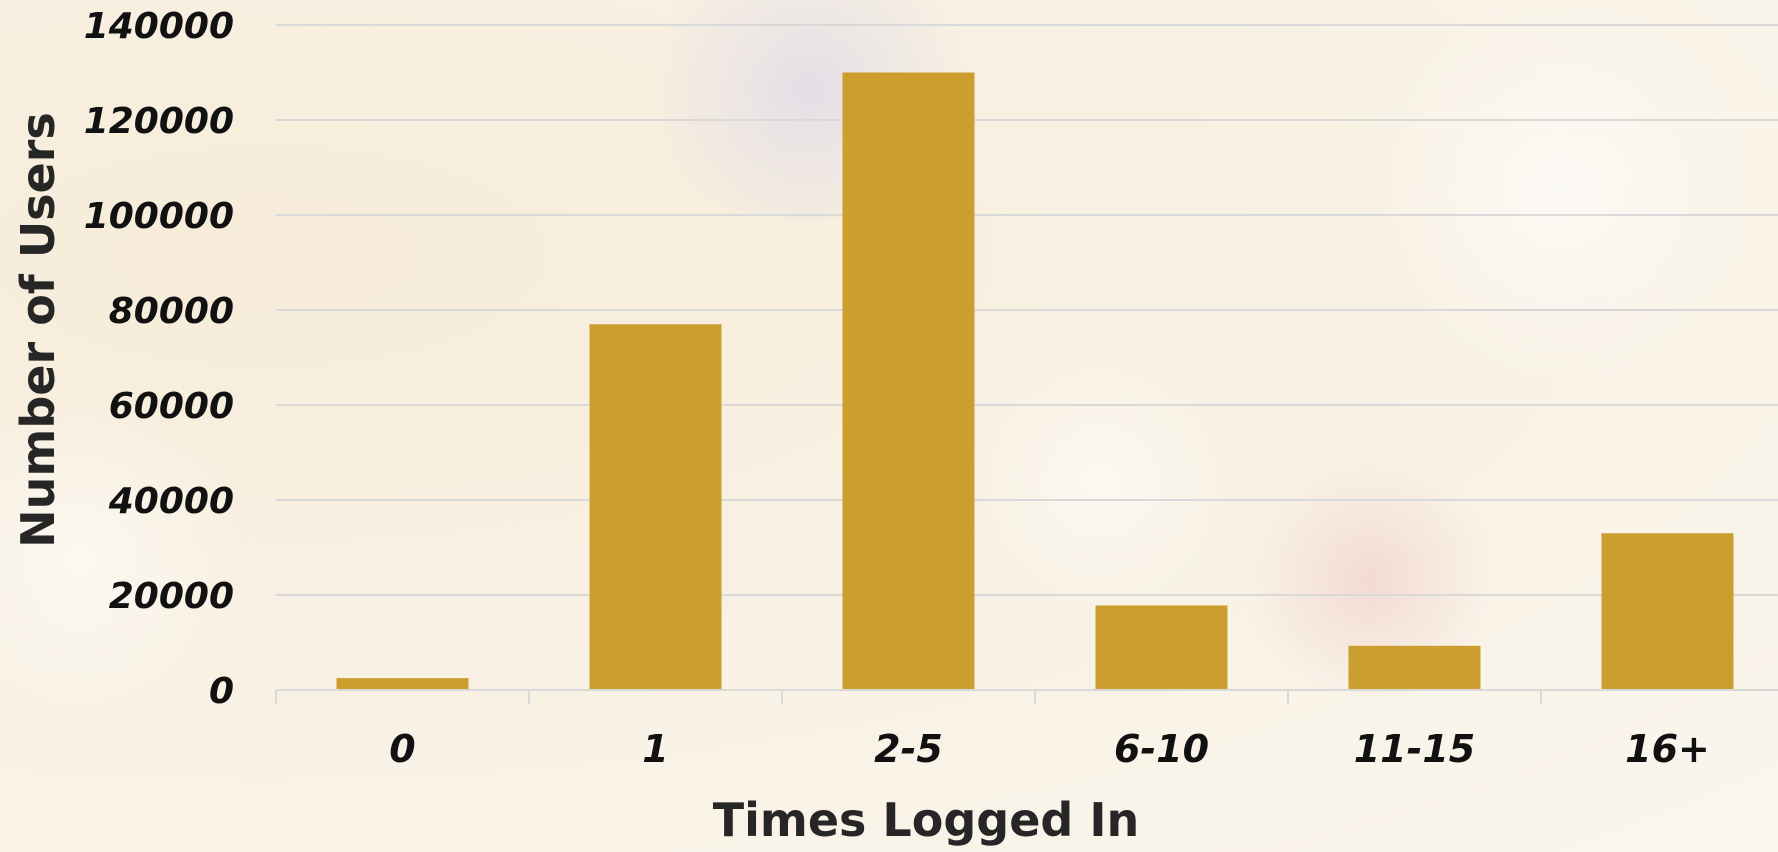  What do you see at coordinates (171, 596) in the screenshot?
I see `y-tick-label: 20000` at bounding box center [171, 596].